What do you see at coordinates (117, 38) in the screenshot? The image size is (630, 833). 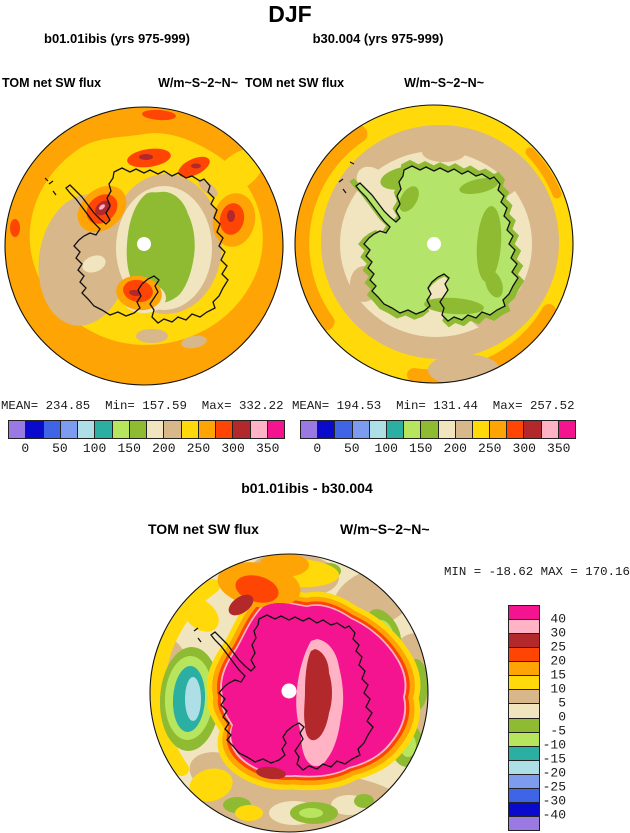 I see `panel-a-subtitle: b01.01ibis (yrs 975-999)` at bounding box center [117, 38].